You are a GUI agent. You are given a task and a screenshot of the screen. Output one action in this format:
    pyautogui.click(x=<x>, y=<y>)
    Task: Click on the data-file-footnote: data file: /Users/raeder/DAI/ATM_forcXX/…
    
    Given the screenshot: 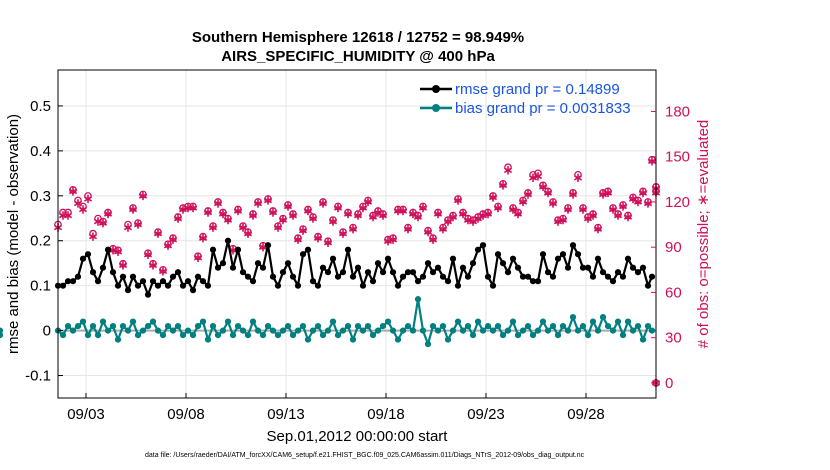 What is the action you would take?
    pyautogui.click(x=365, y=455)
    